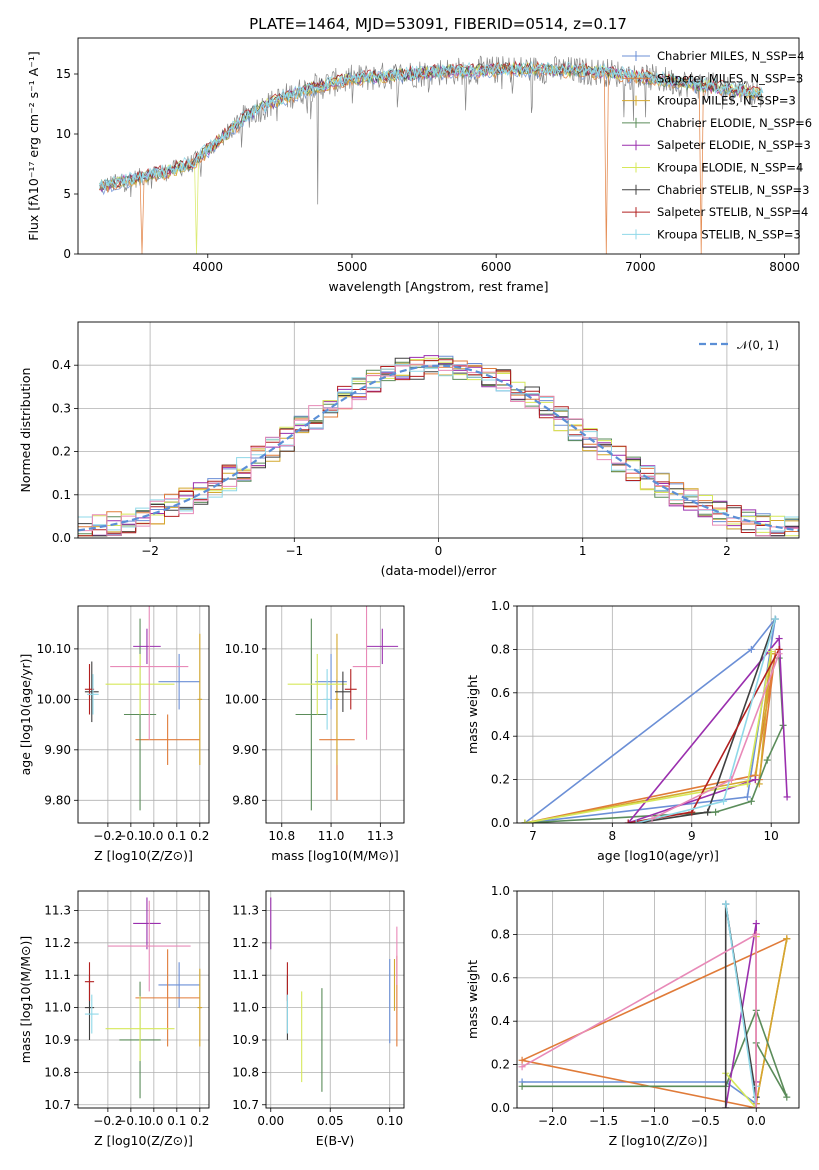 The image size is (819, 1170). What do you see at coordinates (734, 145) in the screenshot?
I see `legend-entry: Salpeter ELODIE, N_SSP=3` at bounding box center [734, 145].